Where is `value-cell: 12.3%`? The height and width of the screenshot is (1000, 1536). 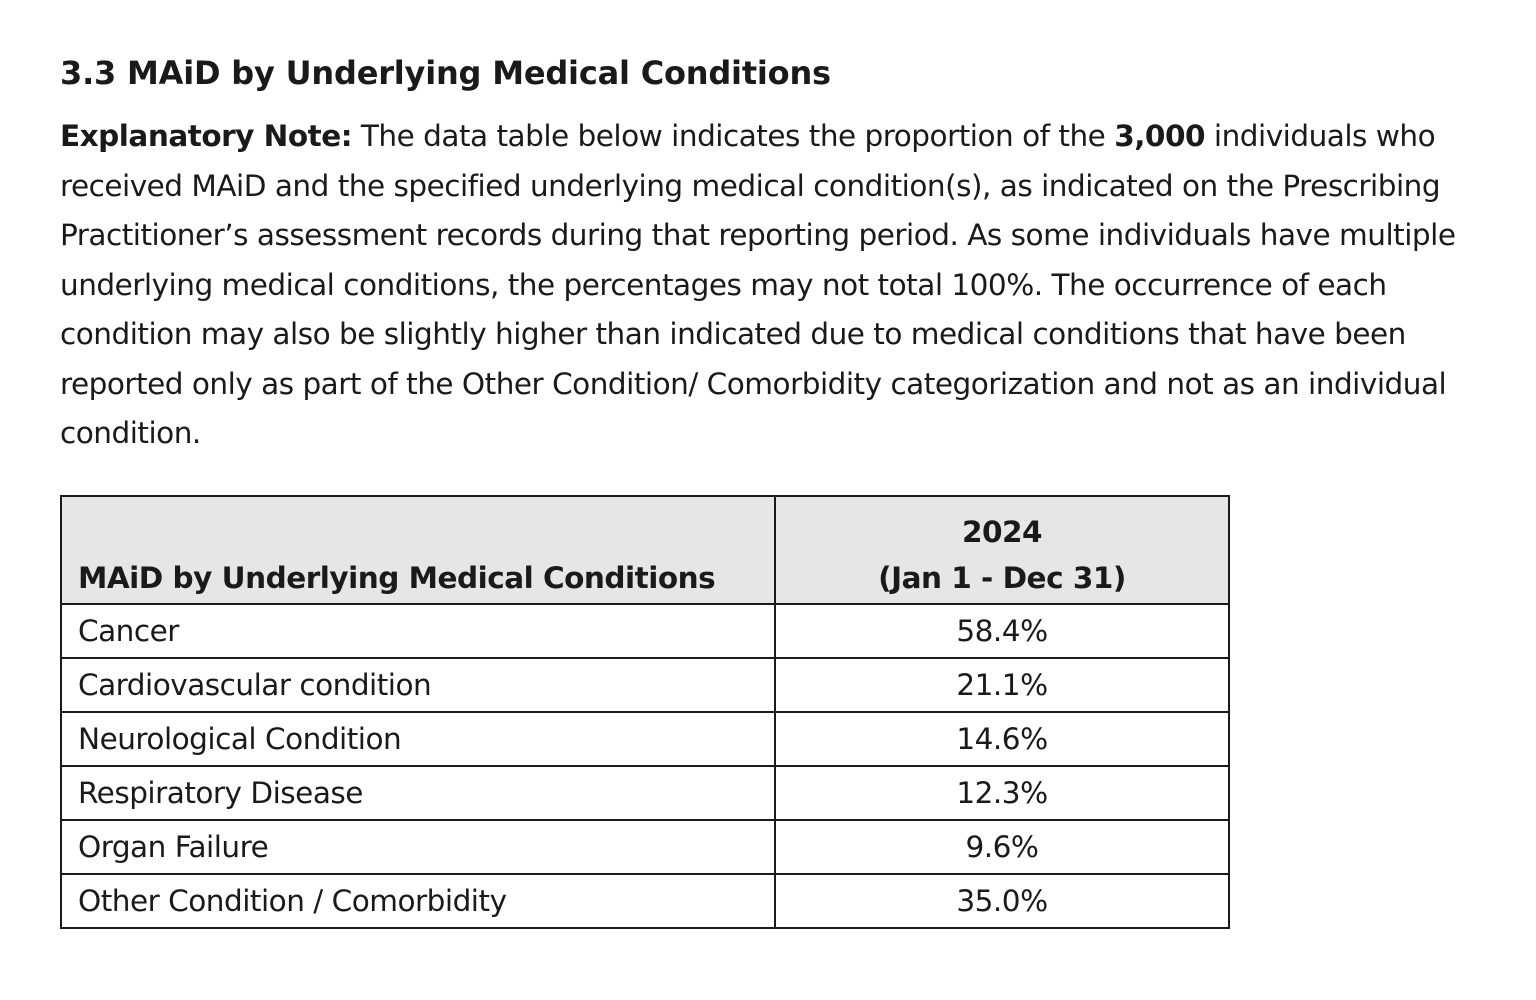
value-cell: 12.3% is located at coordinates (1002, 793).